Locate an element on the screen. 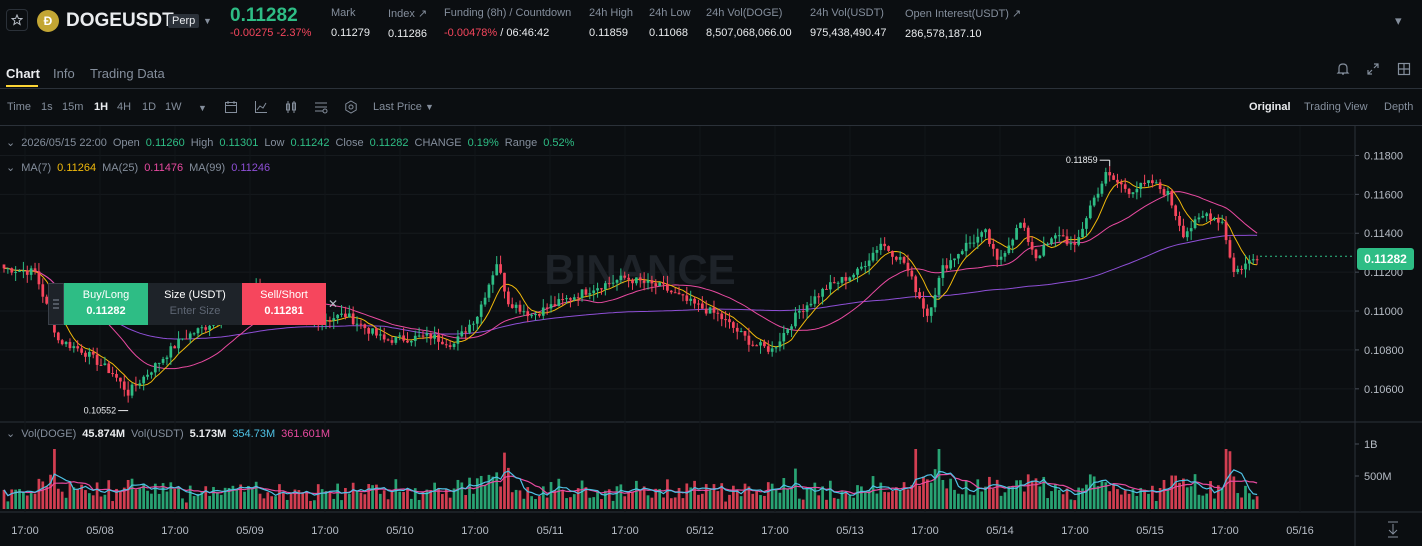 The height and width of the screenshot is (546, 1422). view-depth: Depth is located at coordinates (1399, 107).